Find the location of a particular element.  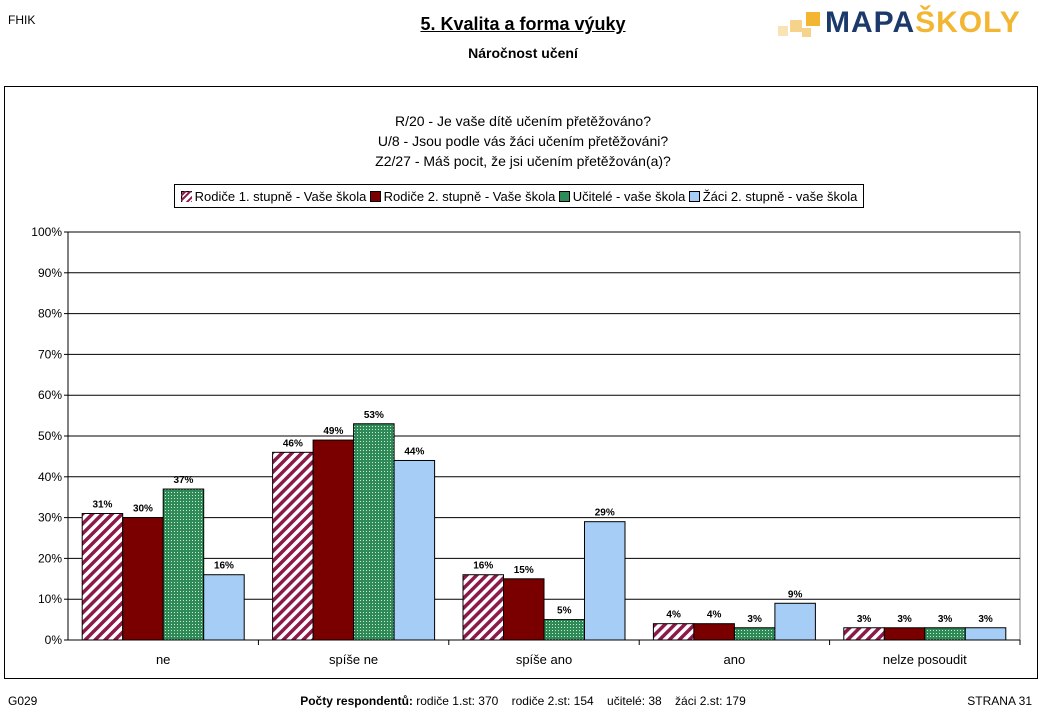

y-tick-label: 30% is located at coordinates (50, 518).